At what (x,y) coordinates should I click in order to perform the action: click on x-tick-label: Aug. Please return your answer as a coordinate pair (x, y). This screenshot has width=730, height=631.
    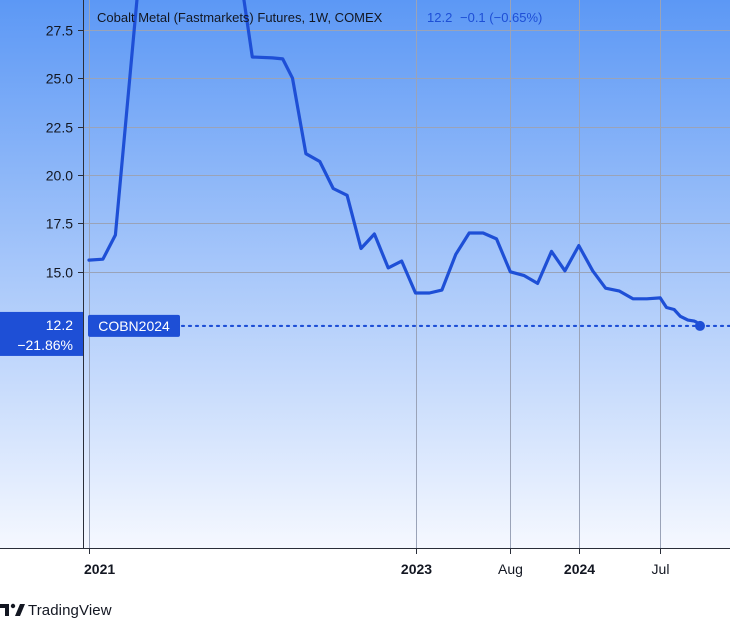
    Looking at the image, I should click on (510, 569).